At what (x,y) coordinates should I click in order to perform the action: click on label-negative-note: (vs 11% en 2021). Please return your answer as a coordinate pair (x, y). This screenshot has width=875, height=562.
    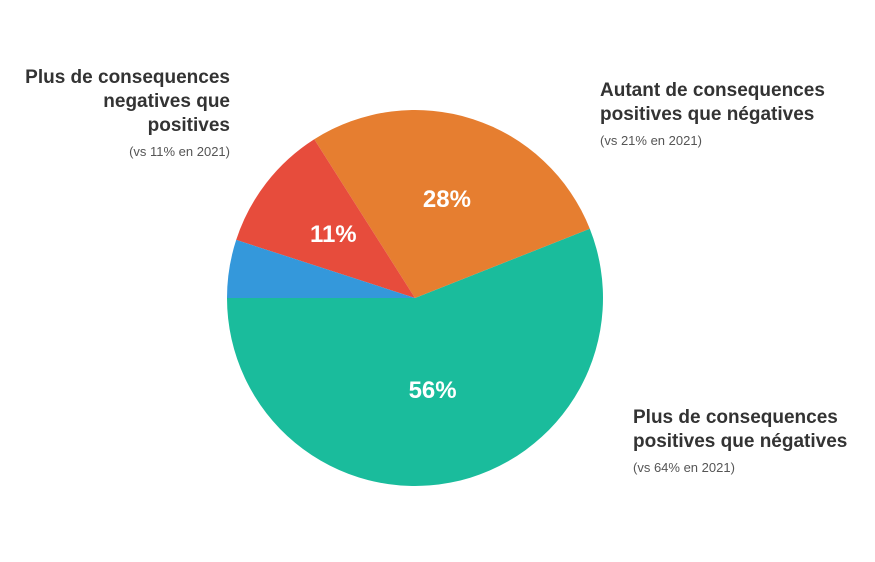
    Looking at the image, I should click on (179, 151).